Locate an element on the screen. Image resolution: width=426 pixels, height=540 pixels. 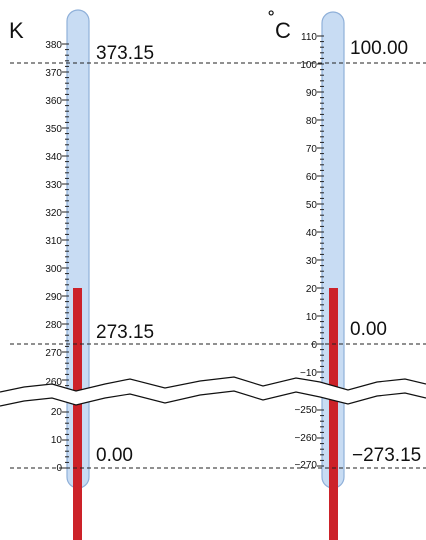
celsius-tick-label: −10 is located at coordinates (308, 373).